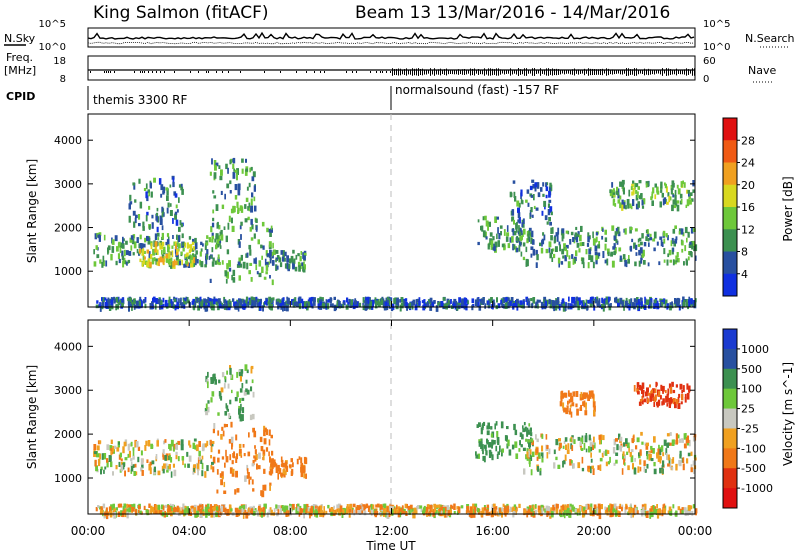 This screenshot has width=800, height=554. What do you see at coordinates (788, 208) in the screenshot?
I see `power-colorbar-label: Power [dB]` at bounding box center [788, 208].